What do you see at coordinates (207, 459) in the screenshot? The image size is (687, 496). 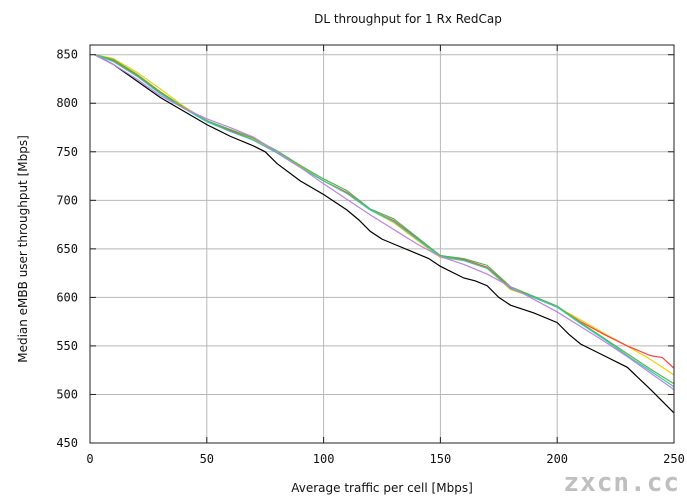 I see `x-tick-label: 50` at bounding box center [207, 459].